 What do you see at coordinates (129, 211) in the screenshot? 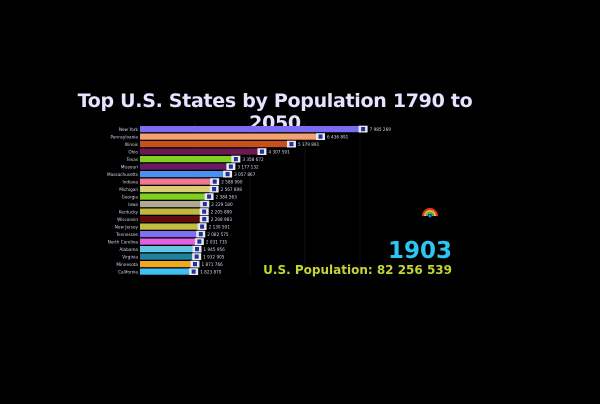
I see `category-label: Kentucky` at bounding box center [129, 211].